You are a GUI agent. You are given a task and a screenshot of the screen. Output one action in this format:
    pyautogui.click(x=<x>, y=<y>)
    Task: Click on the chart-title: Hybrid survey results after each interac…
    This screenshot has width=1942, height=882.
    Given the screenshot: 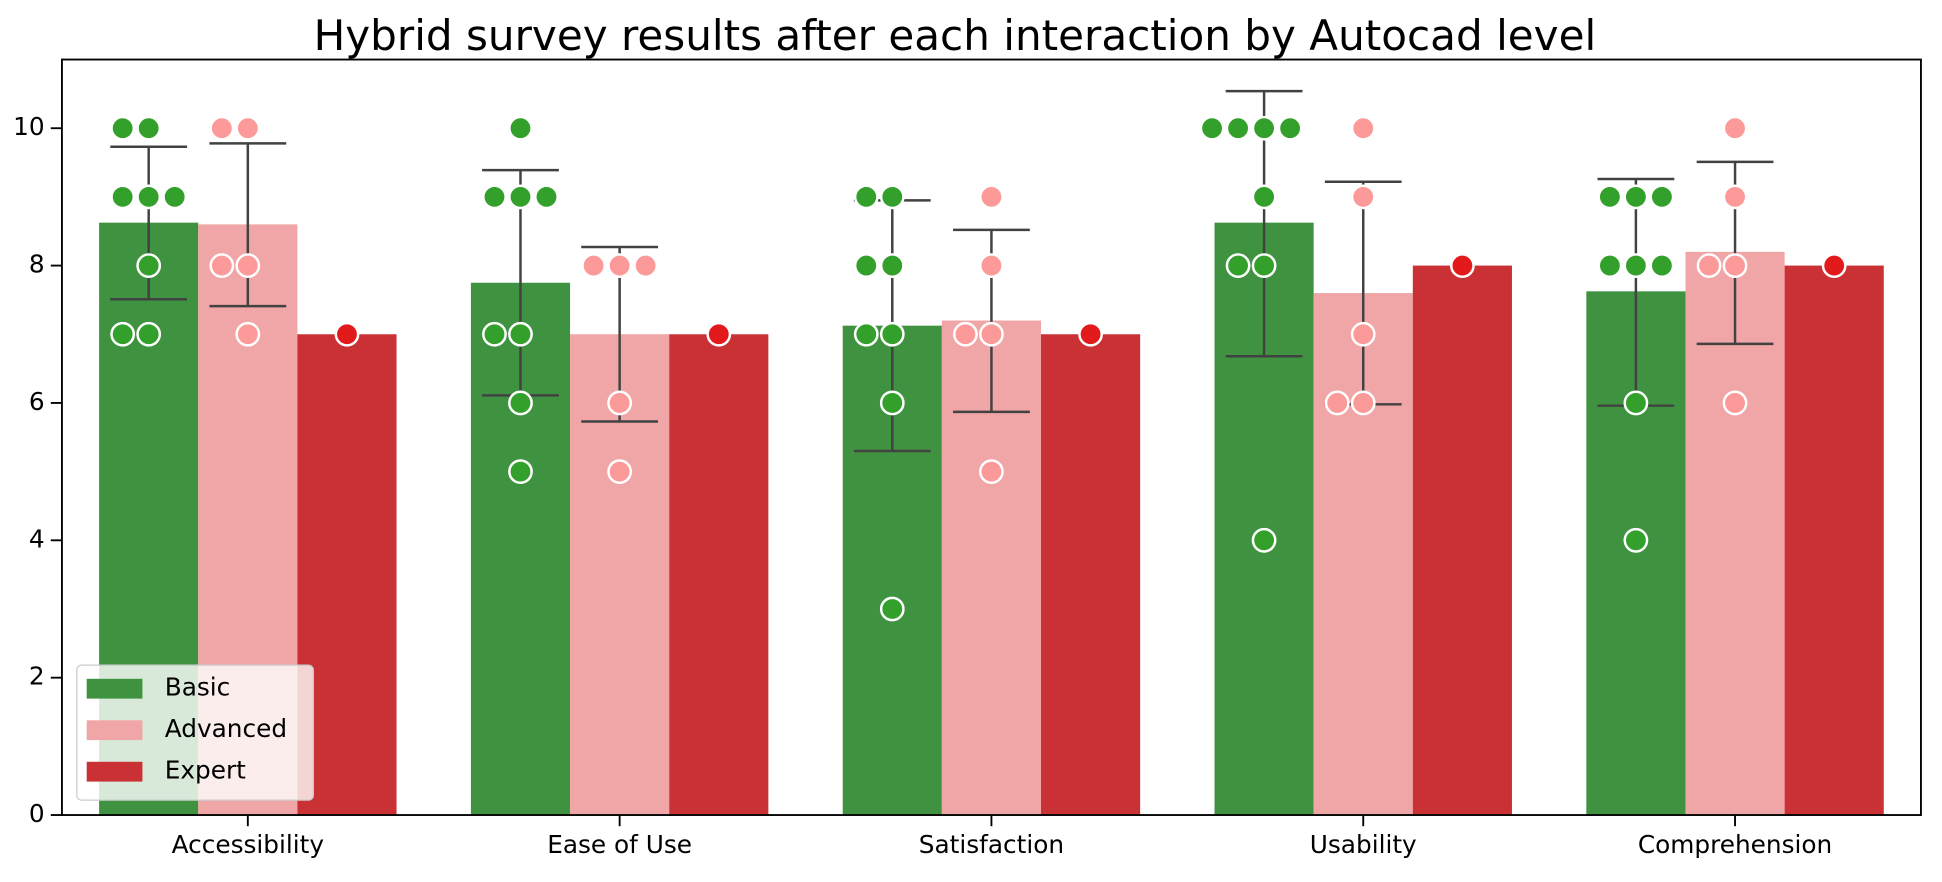 What is the action you would take?
    pyautogui.click(x=955, y=35)
    